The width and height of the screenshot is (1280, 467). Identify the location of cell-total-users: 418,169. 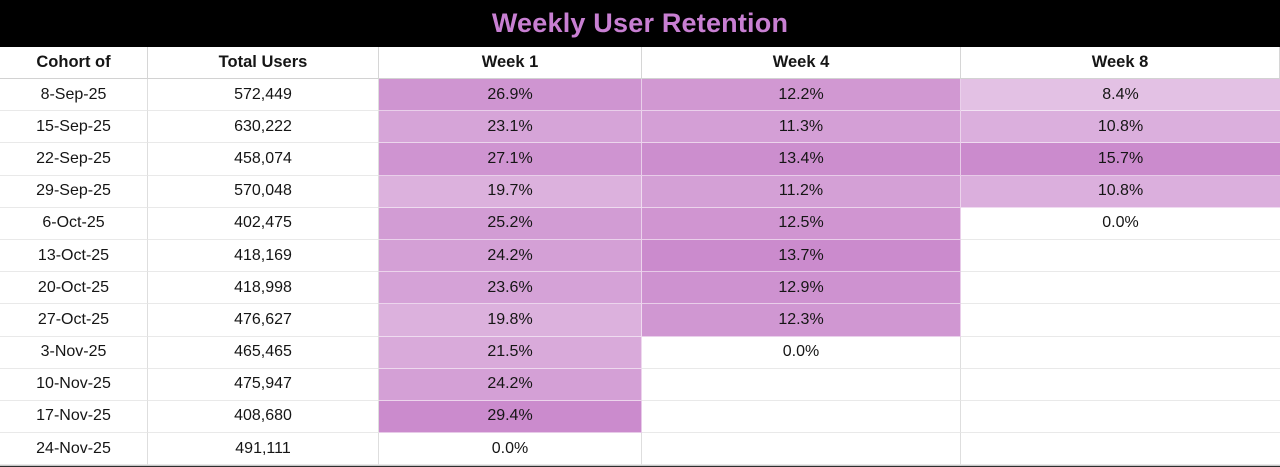
(263, 256).